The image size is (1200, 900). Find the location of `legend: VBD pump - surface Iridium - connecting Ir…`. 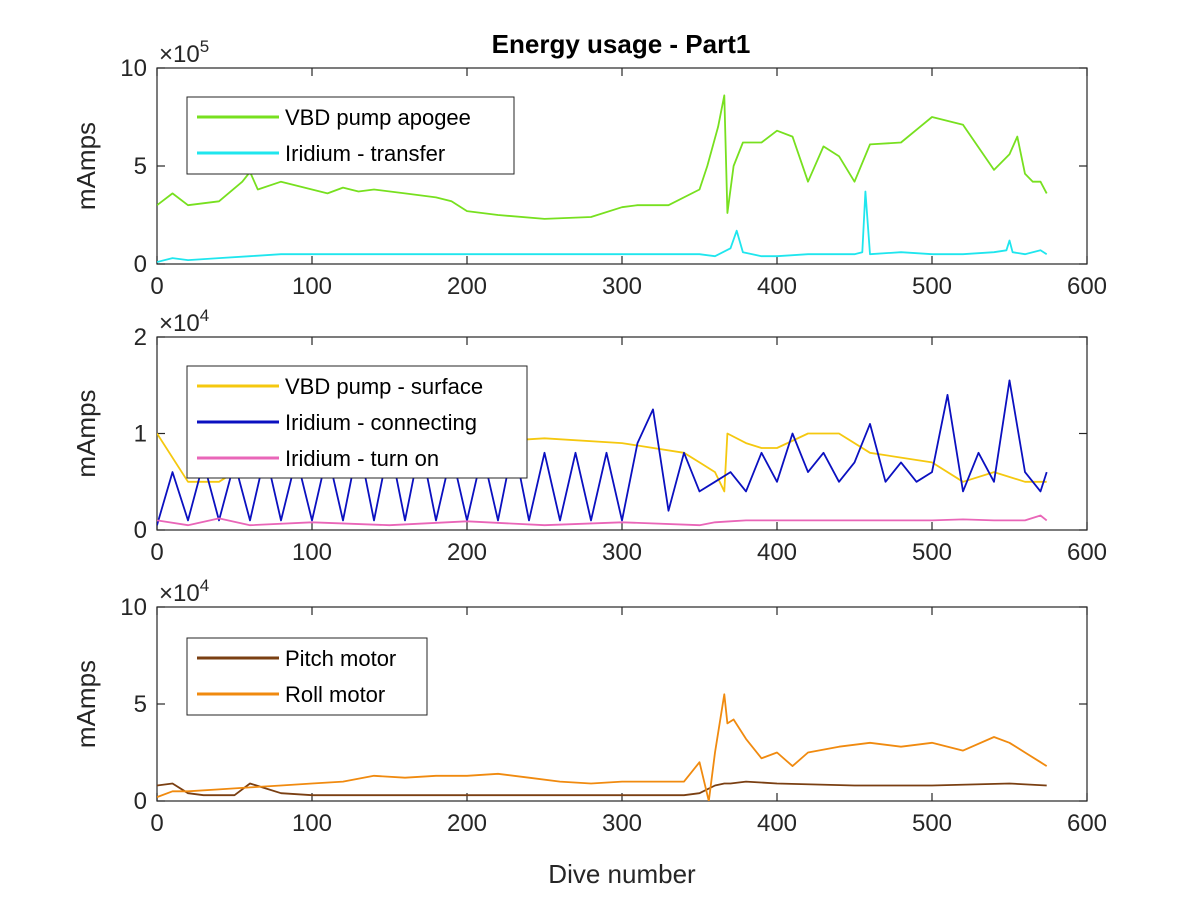

legend: VBD pump - surface Iridium - connecting Ir… is located at coordinates (357, 422).